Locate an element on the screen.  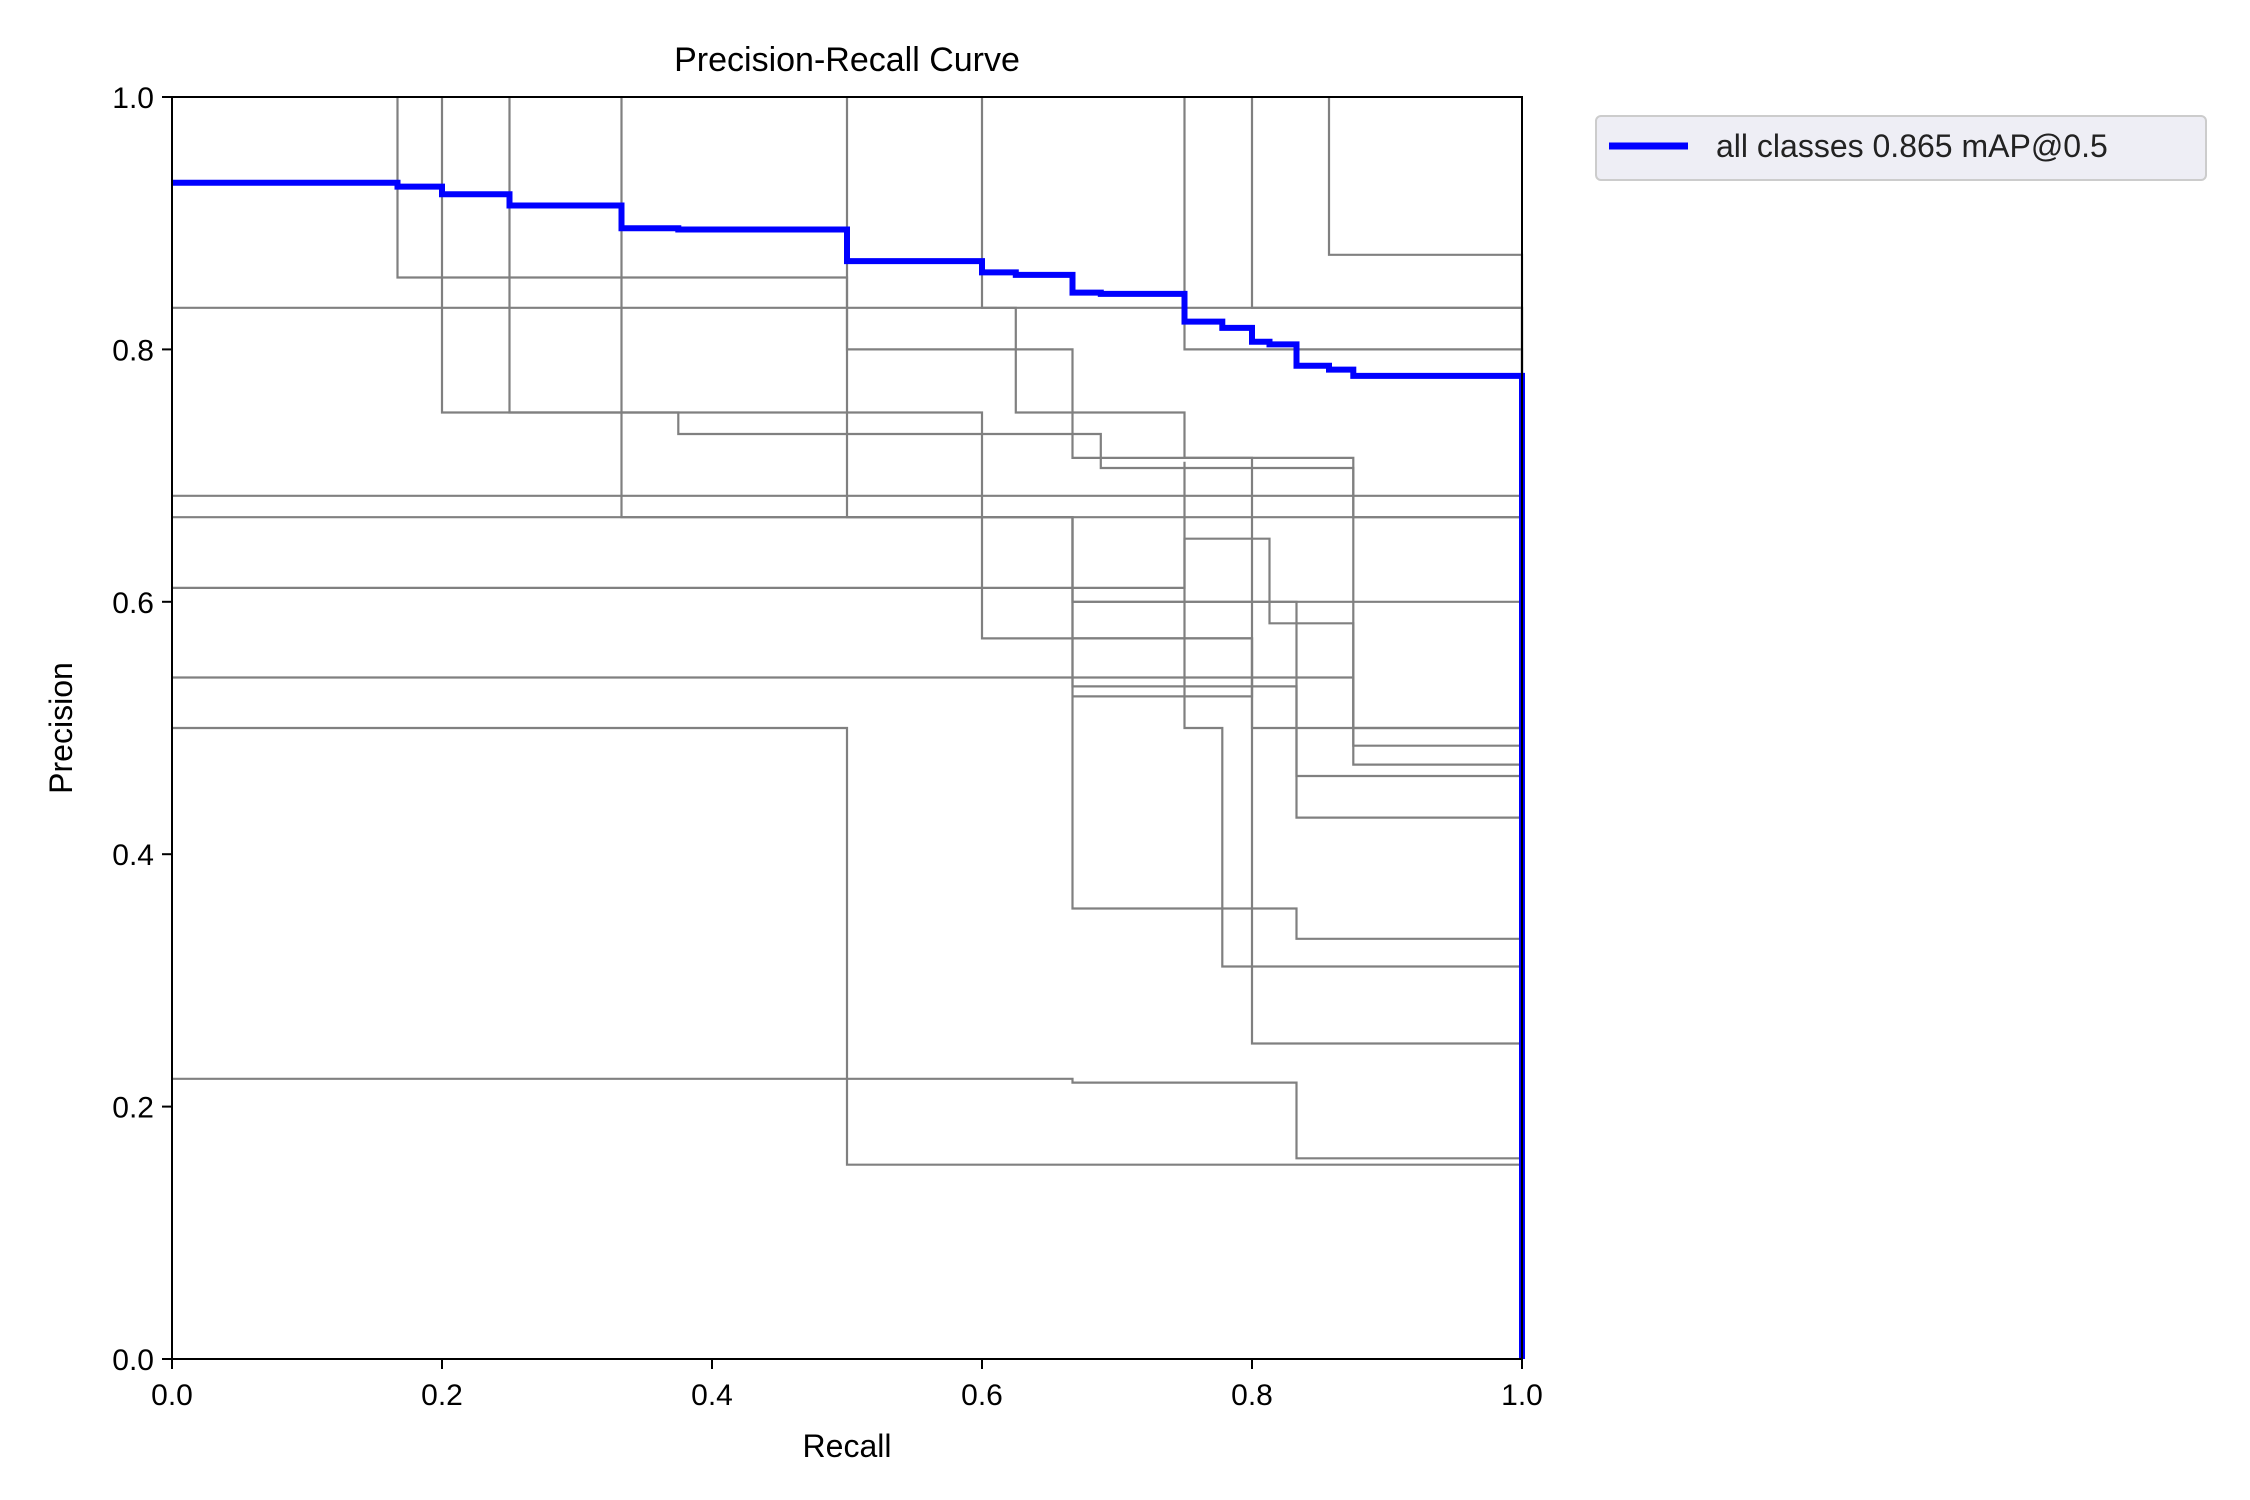
x-axis-label: Recall is located at coordinates (847, 1446).